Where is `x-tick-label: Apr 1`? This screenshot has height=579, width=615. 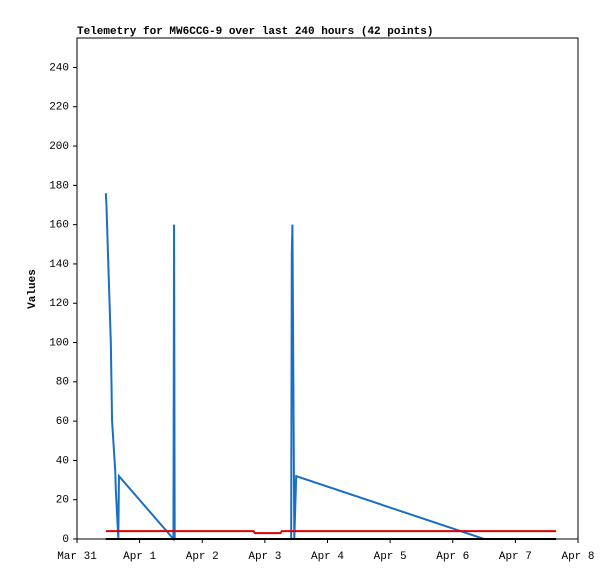 x-tick-label: Apr 1 is located at coordinates (139, 557).